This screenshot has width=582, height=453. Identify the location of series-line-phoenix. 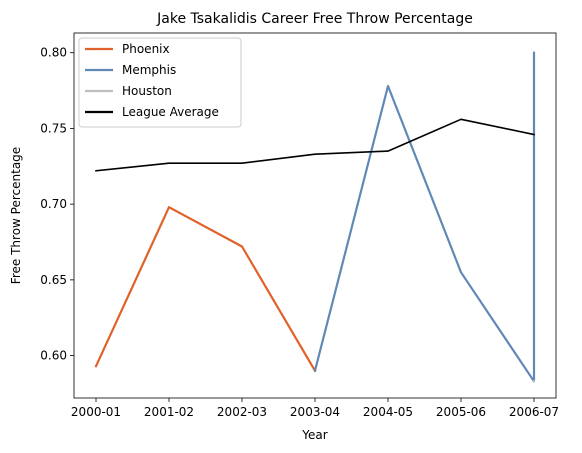
(205, 289).